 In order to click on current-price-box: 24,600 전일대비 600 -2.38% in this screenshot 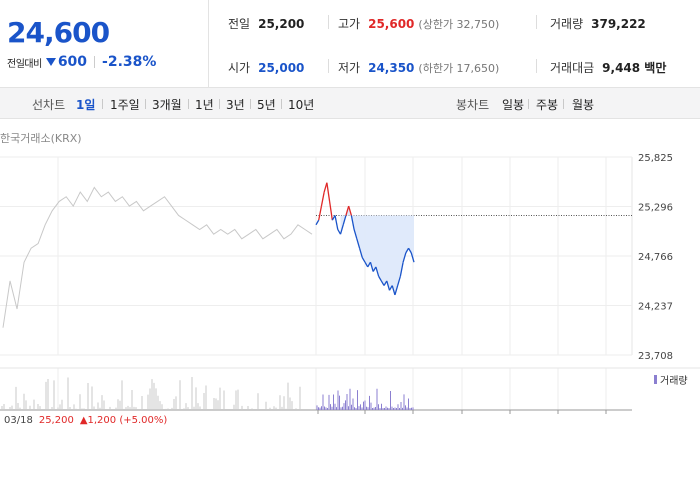, I will do `click(104, 44)`.